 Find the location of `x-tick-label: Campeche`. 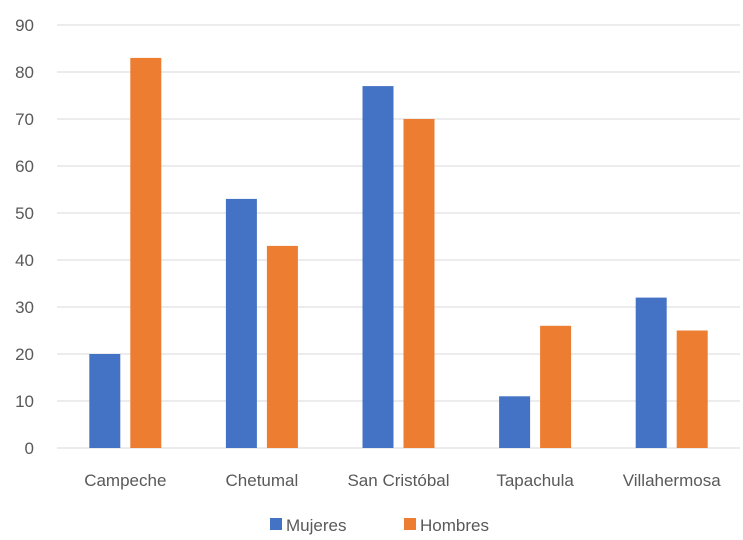

x-tick-label: Campeche is located at coordinates (125, 480).